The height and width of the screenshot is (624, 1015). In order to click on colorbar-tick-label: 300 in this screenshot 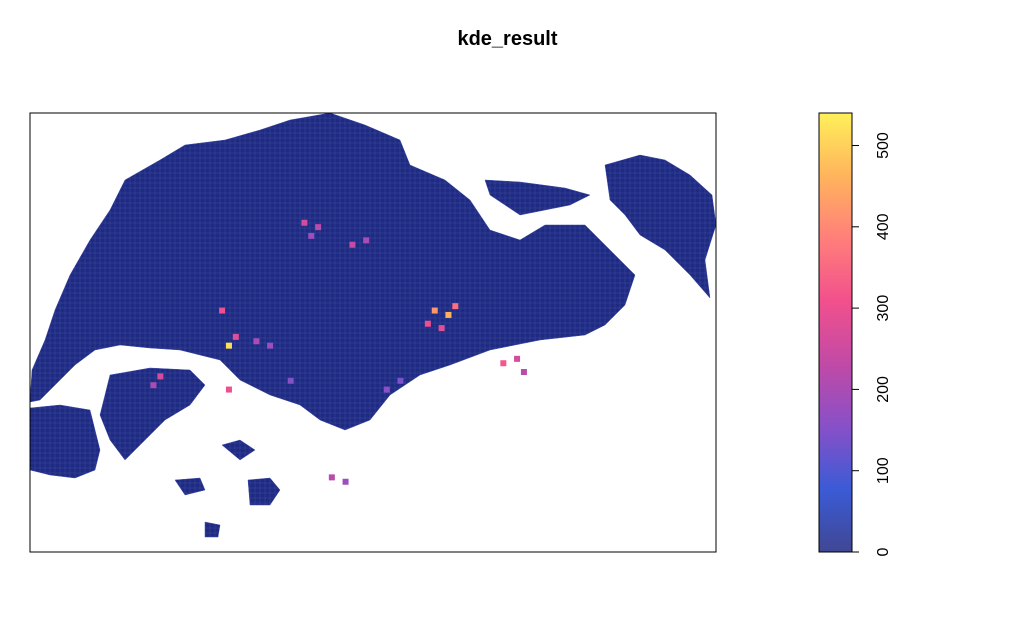, I will do `click(883, 308)`.